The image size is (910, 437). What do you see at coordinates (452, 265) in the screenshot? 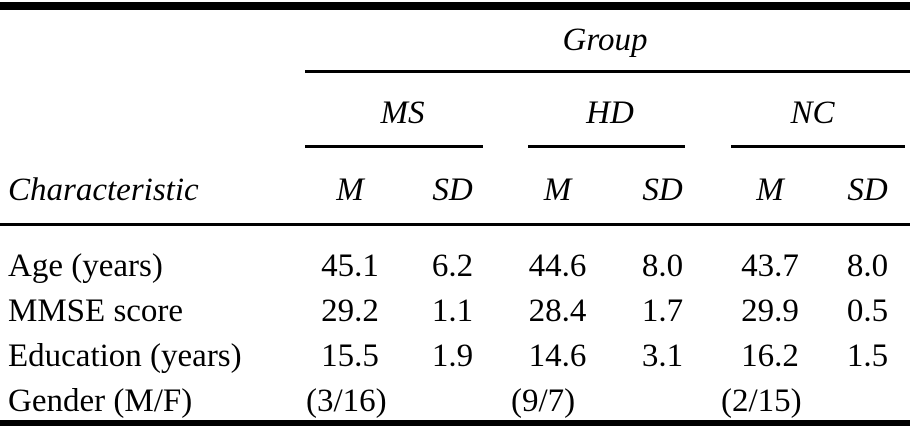
I see `data-cell: 6.2` at bounding box center [452, 265].